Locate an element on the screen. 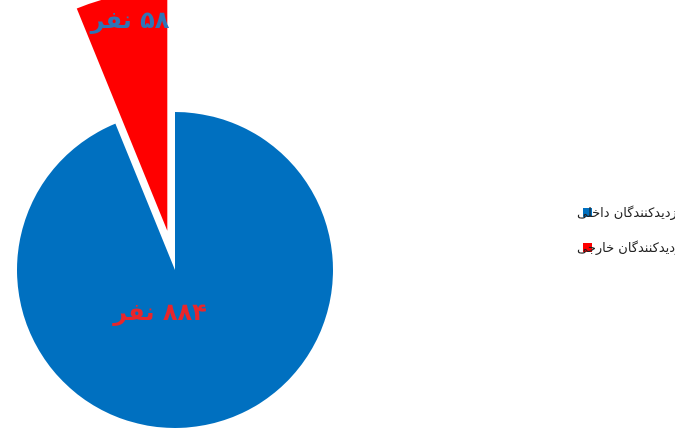 The width and height of the screenshot is (675, 430). legend-swatch-foreign is located at coordinates (587, 247).